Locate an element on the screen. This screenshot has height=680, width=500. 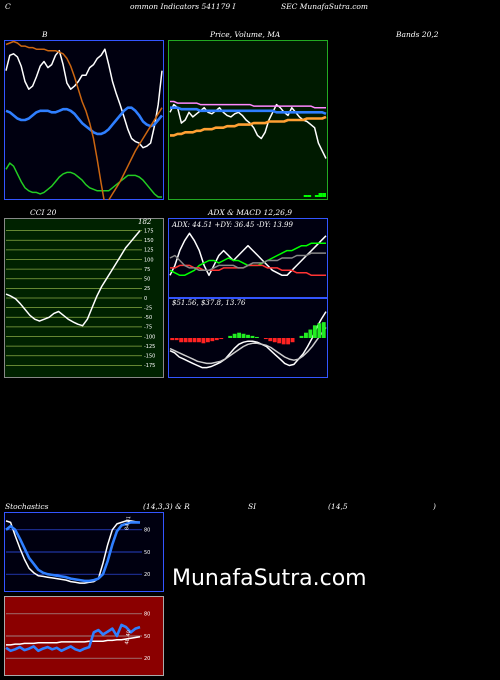
adx-chart is located at coordinates (248, 258).